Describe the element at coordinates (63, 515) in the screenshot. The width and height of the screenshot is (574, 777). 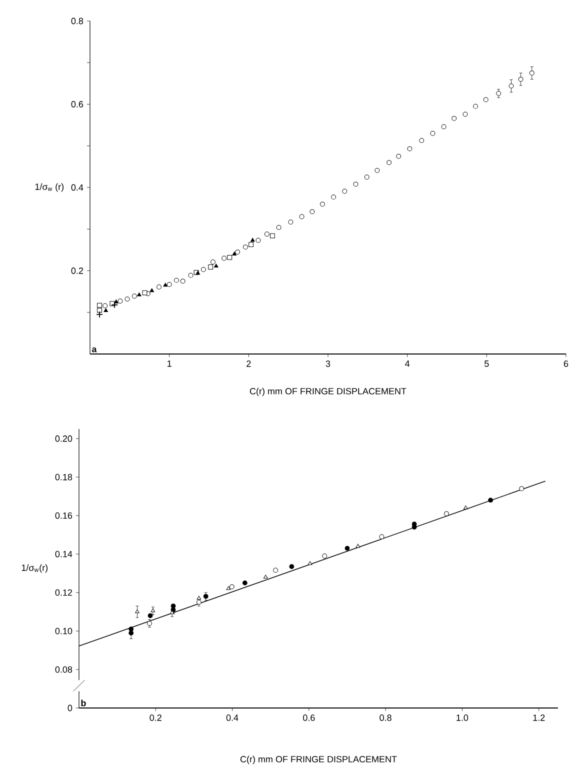
I see `y-tick-label: 0.16` at that location.